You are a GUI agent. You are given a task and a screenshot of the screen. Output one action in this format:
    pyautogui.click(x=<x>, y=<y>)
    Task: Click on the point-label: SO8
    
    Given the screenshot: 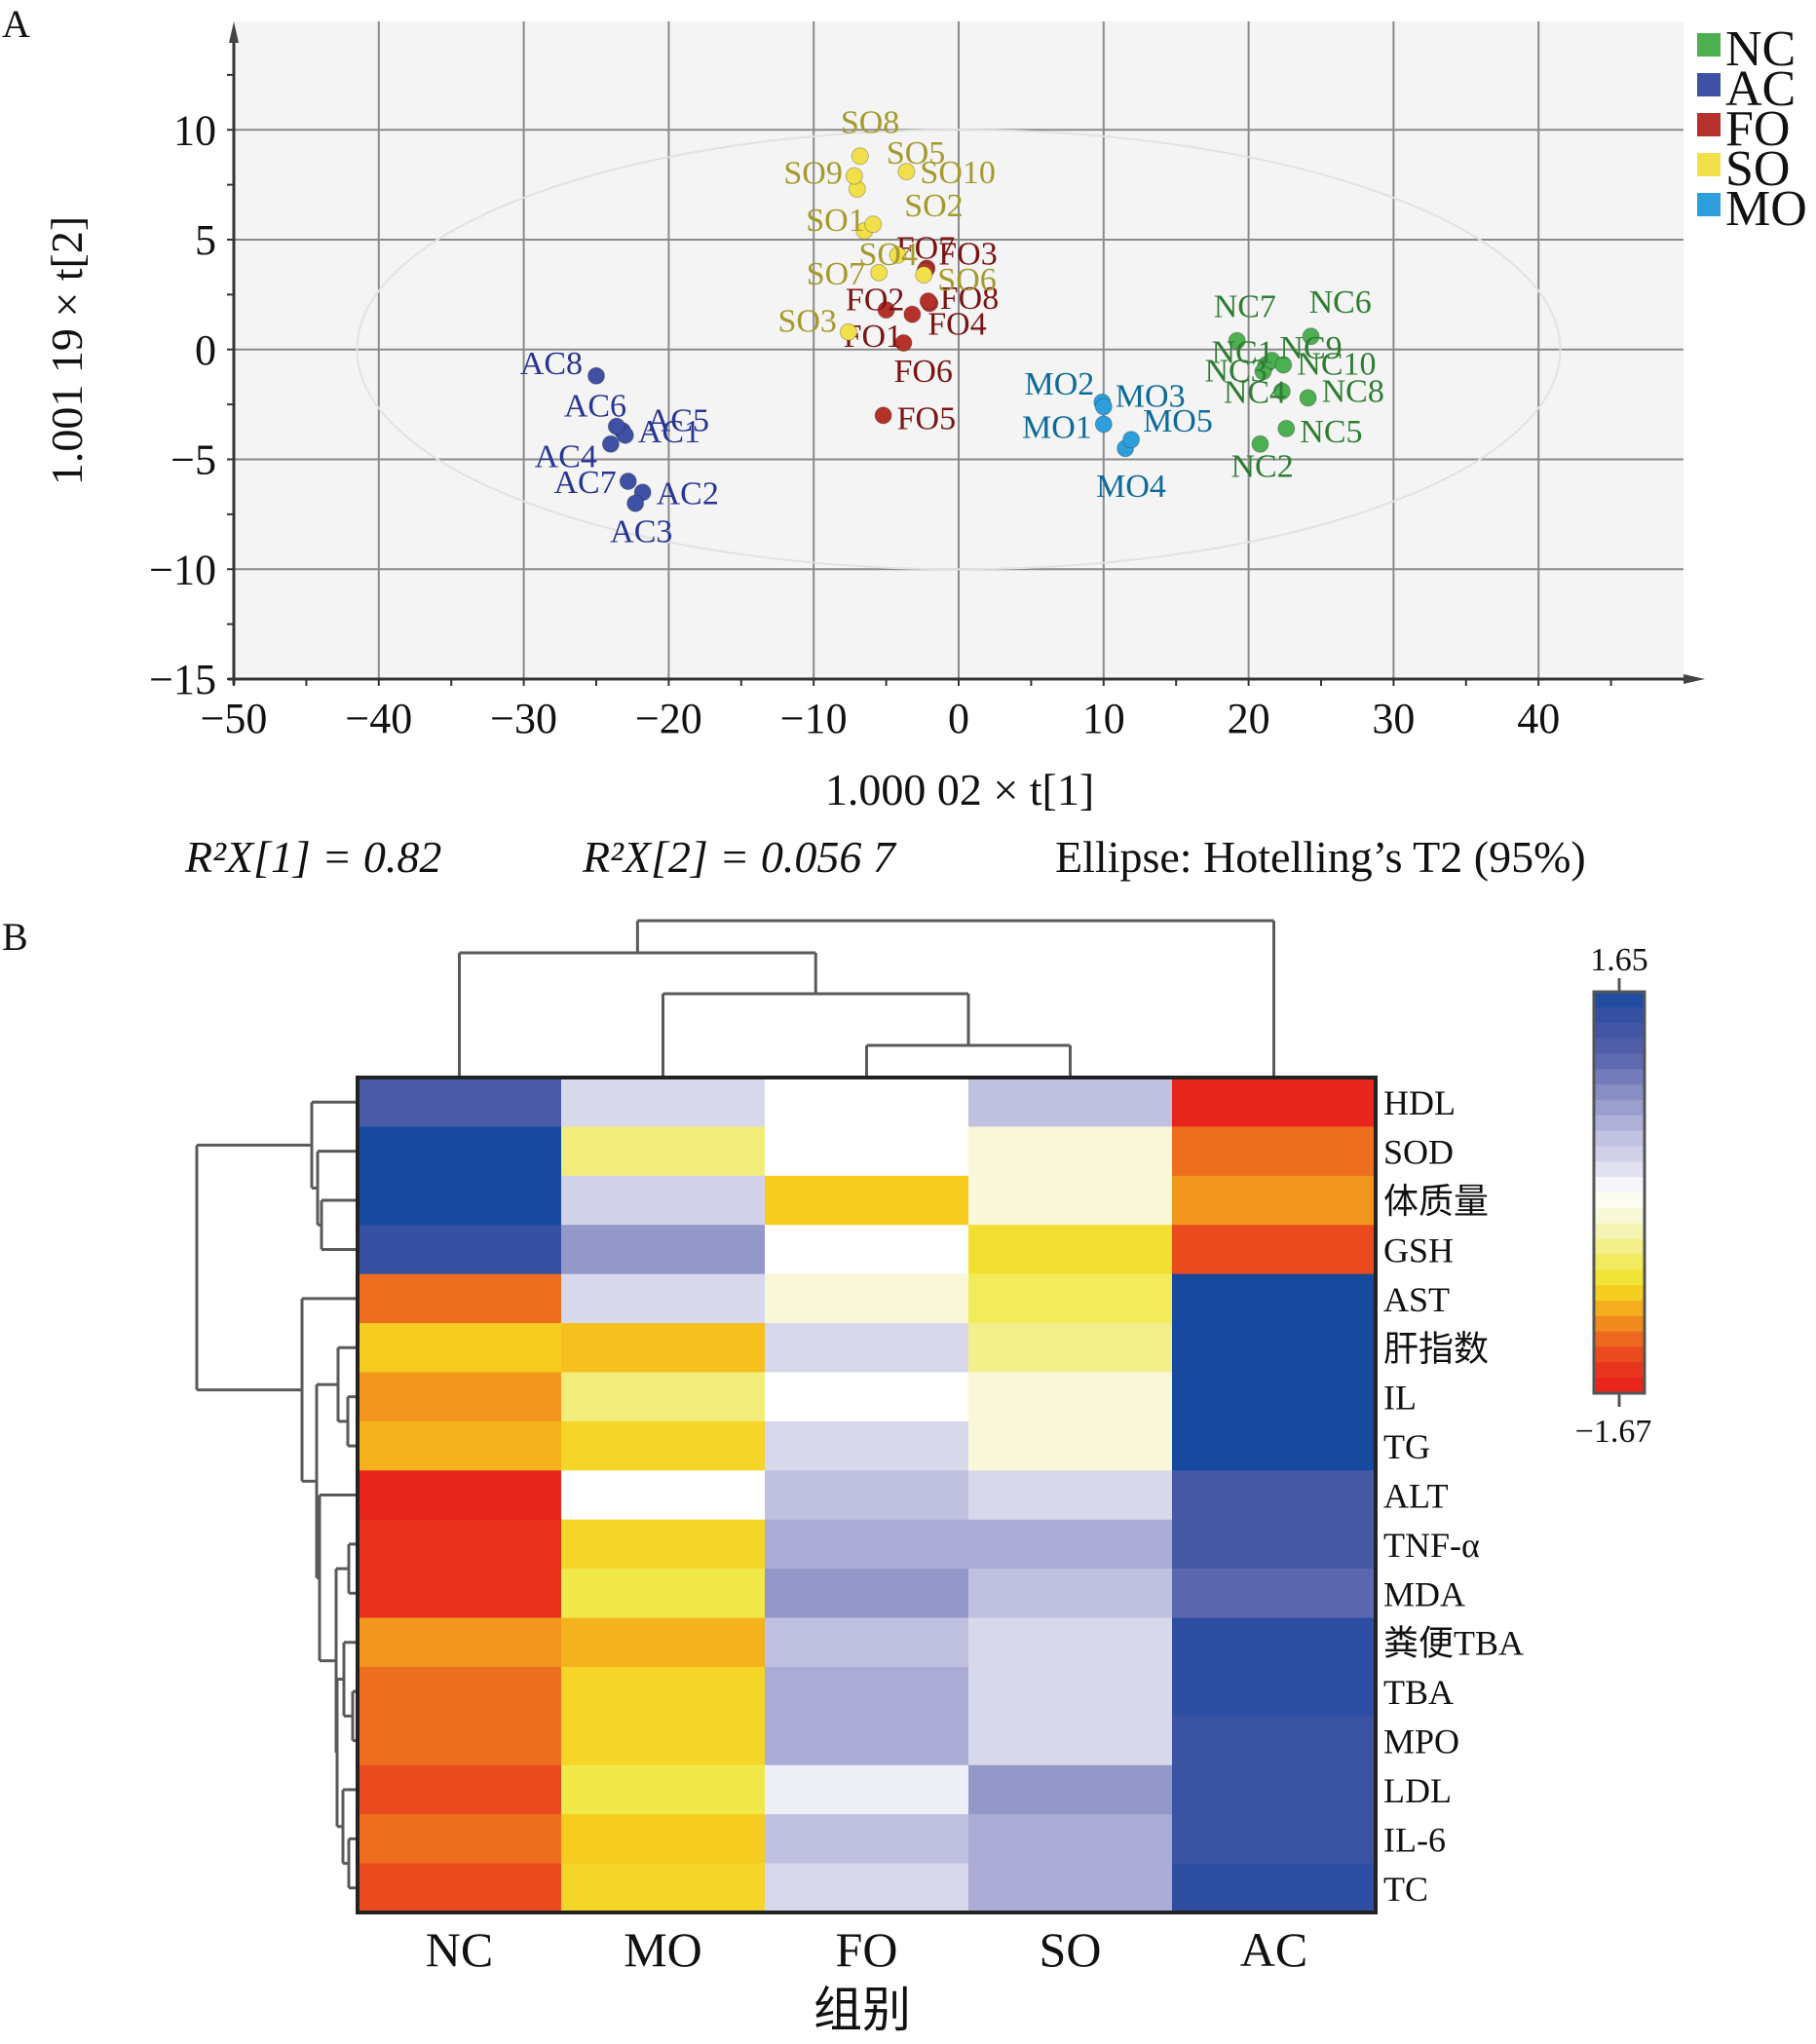 What is the action you would take?
    pyautogui.click(x=870, y=122)
    